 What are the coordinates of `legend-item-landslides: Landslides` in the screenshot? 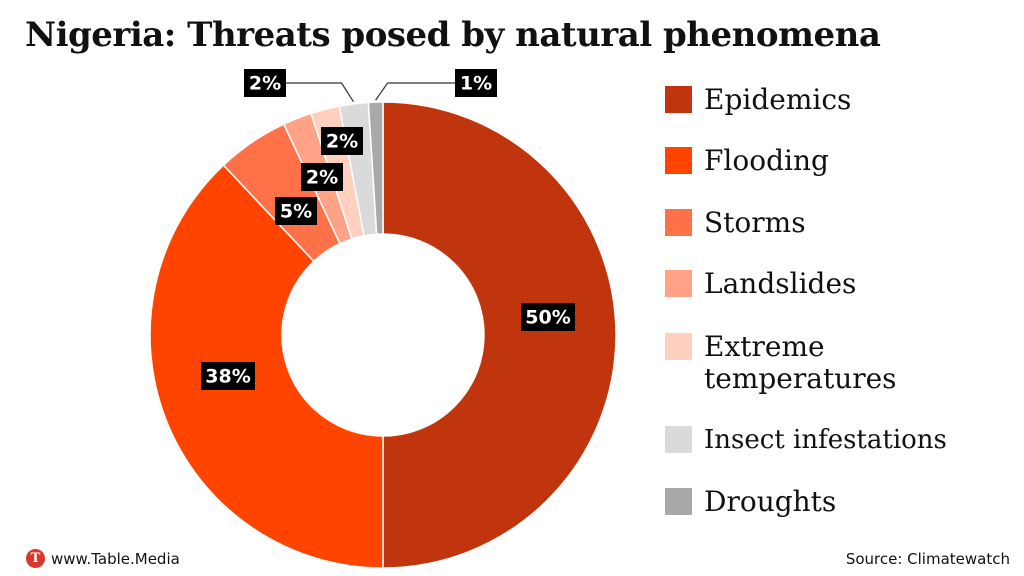 It's located at (760, 281).